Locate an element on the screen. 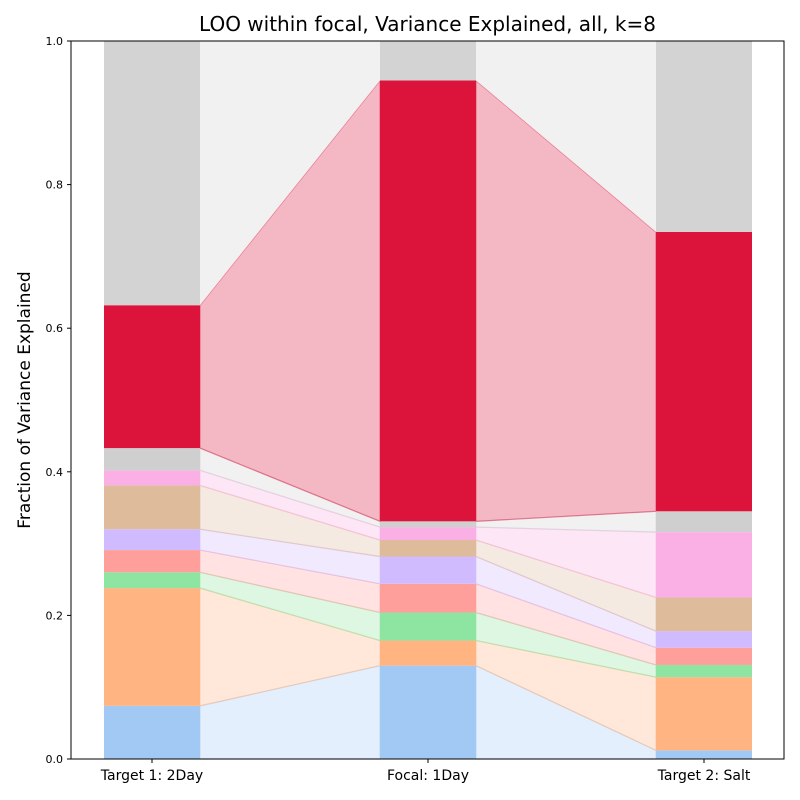  y-tick-label-3: 0.6 is located at coordinates (55, 328).